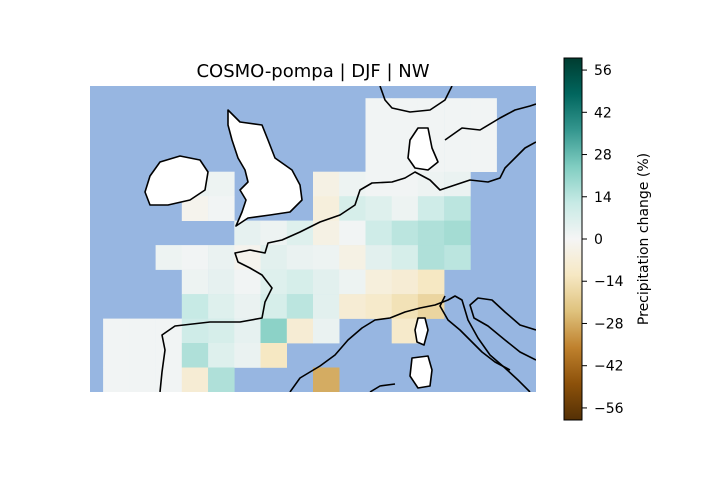  What do you see at coordinates (265, 168) in the screenshot?
I see `coast-britain` at bounding box center [265, 168].